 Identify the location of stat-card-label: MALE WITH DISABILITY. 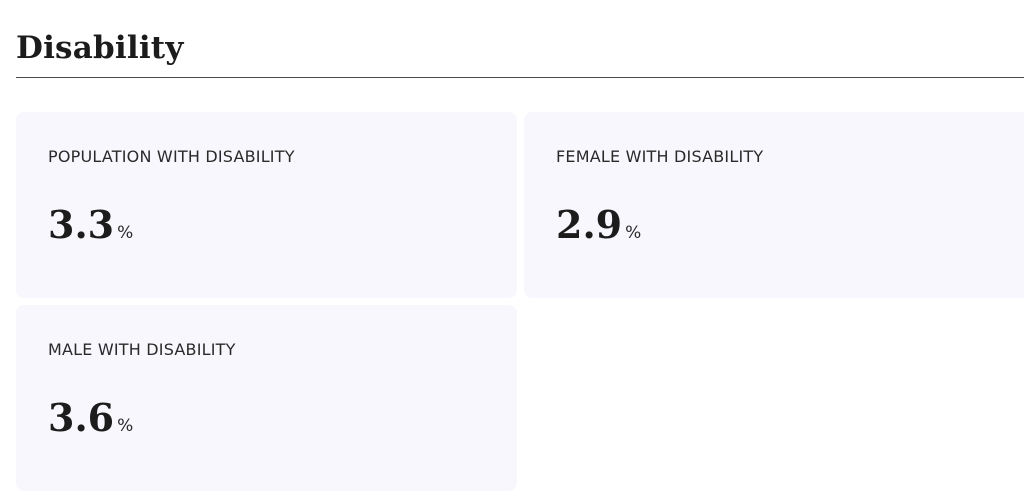
(142, 349).